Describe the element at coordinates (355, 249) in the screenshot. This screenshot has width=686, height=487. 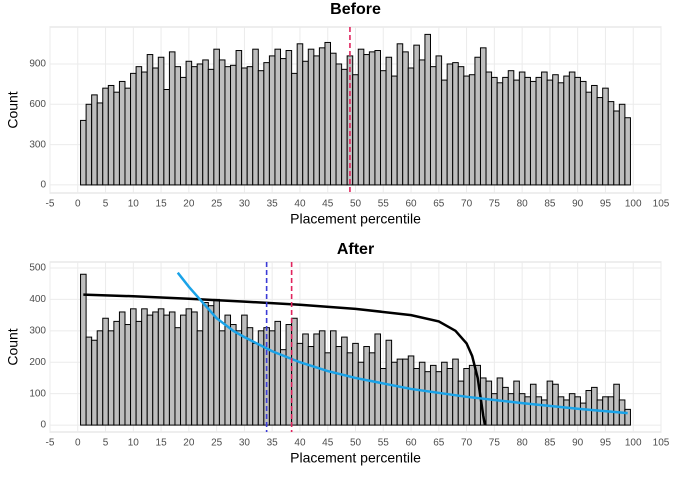
I see `chart-title: After` at that location.